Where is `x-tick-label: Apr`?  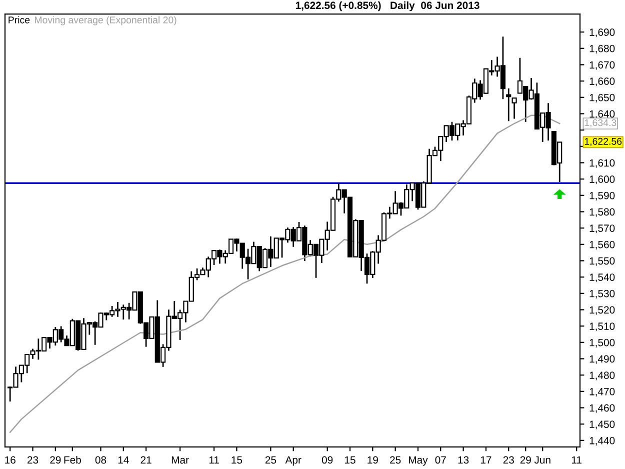
x-tick-label: Apr is located at coordinates (293, 461).